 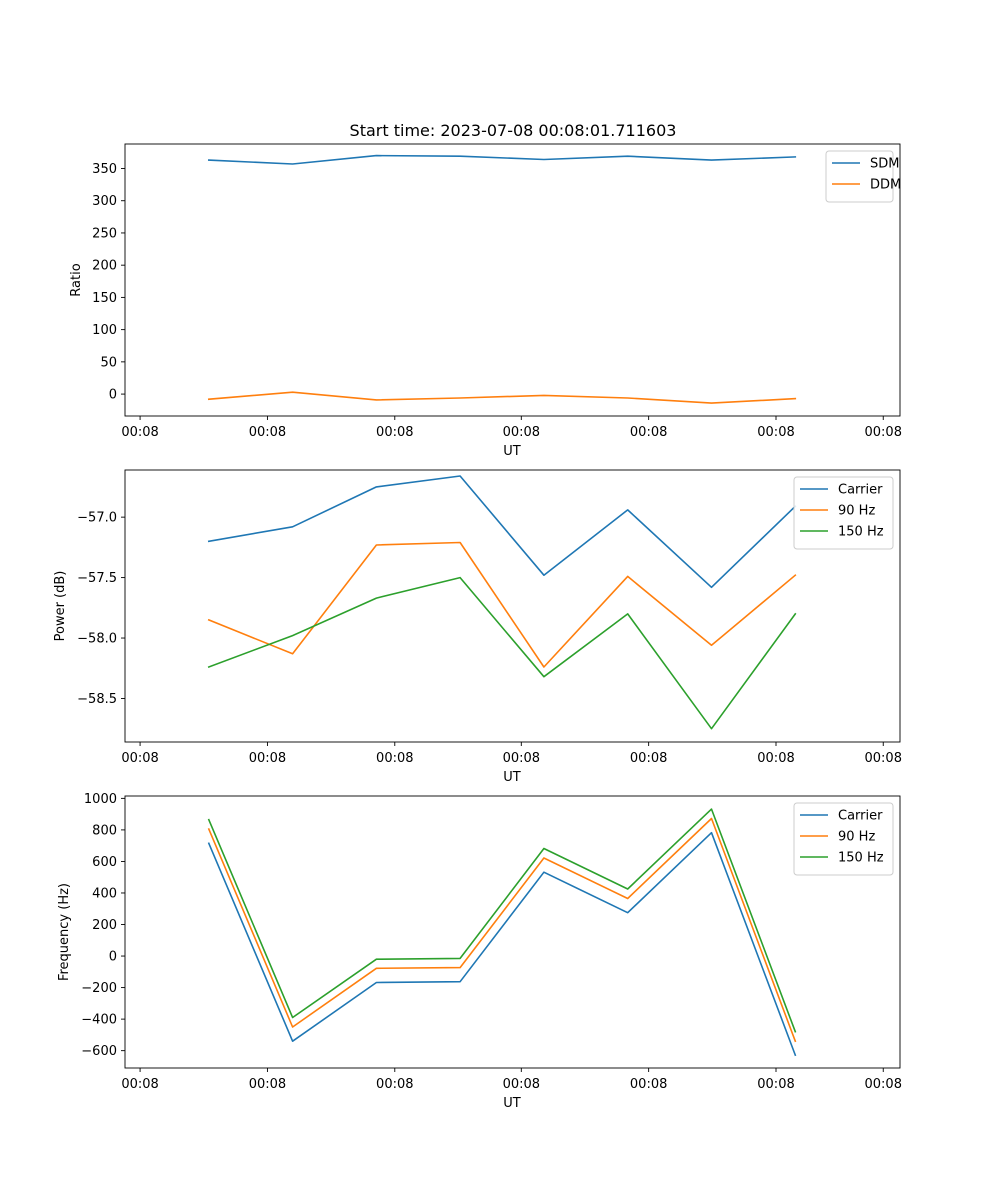 What do you see at coordinates (885, 185) in the screenshot?
I see `legend-label: DDM` at bounding box center [885, 185].